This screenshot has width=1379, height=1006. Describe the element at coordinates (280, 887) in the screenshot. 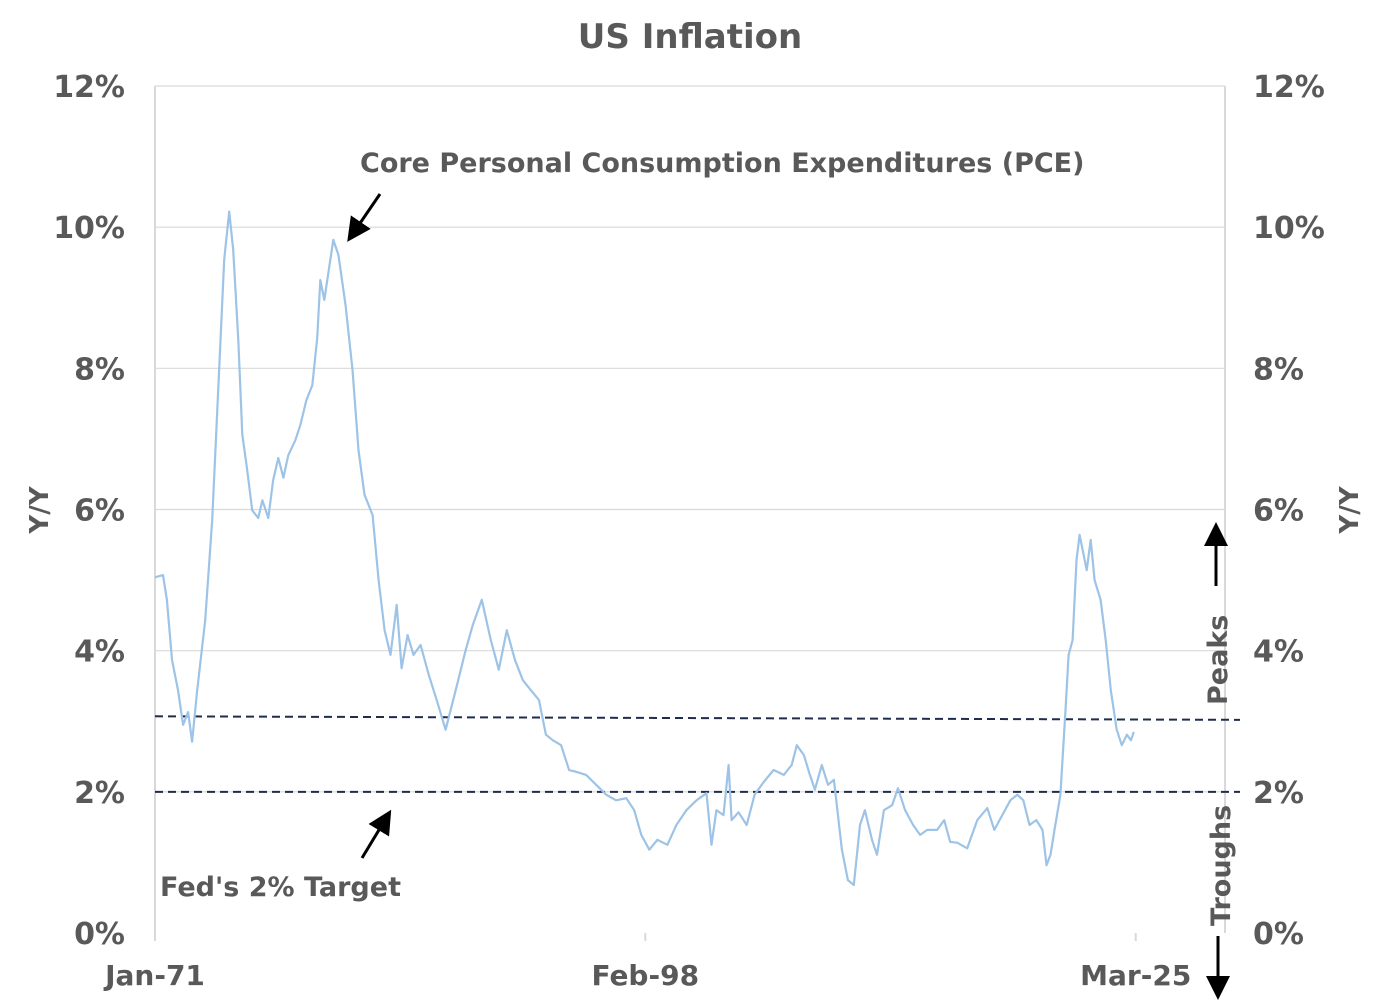

I see `annotation-fed-target: Fed's 2% Target` at that location.